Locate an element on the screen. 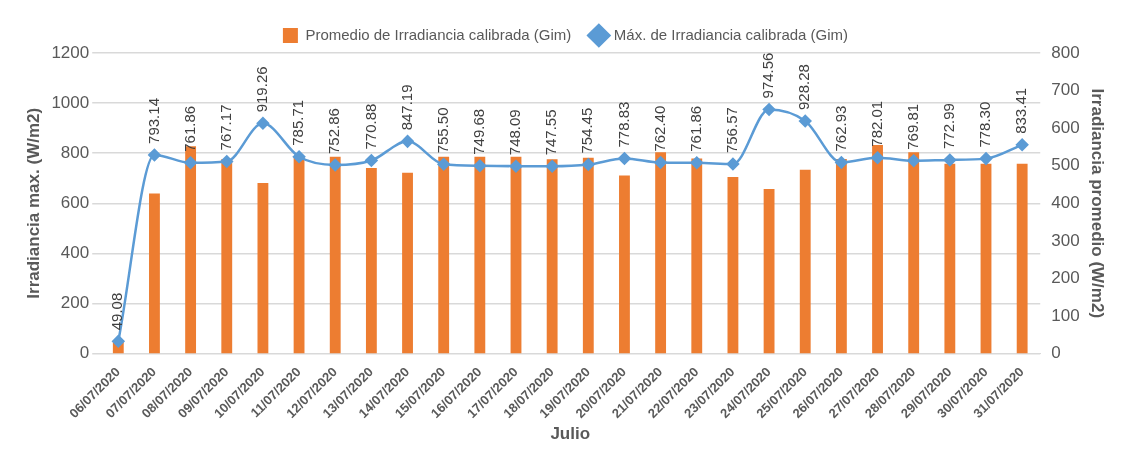  data-label: 769.81 is located at coordinates (912, 126).